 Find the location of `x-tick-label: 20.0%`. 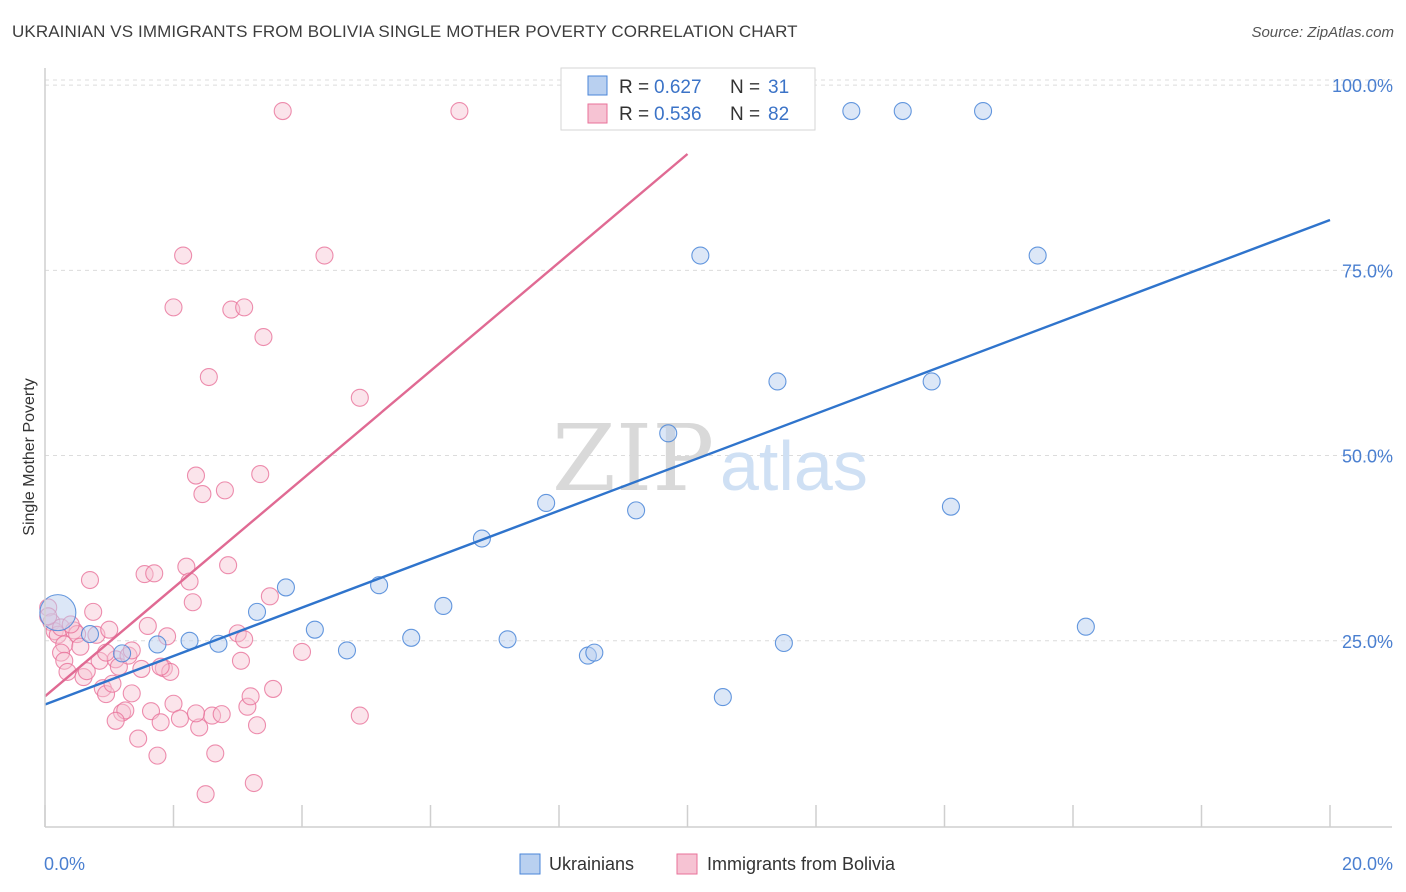

x-tick-label: 20.0% is located at coordinates (1367, 864).